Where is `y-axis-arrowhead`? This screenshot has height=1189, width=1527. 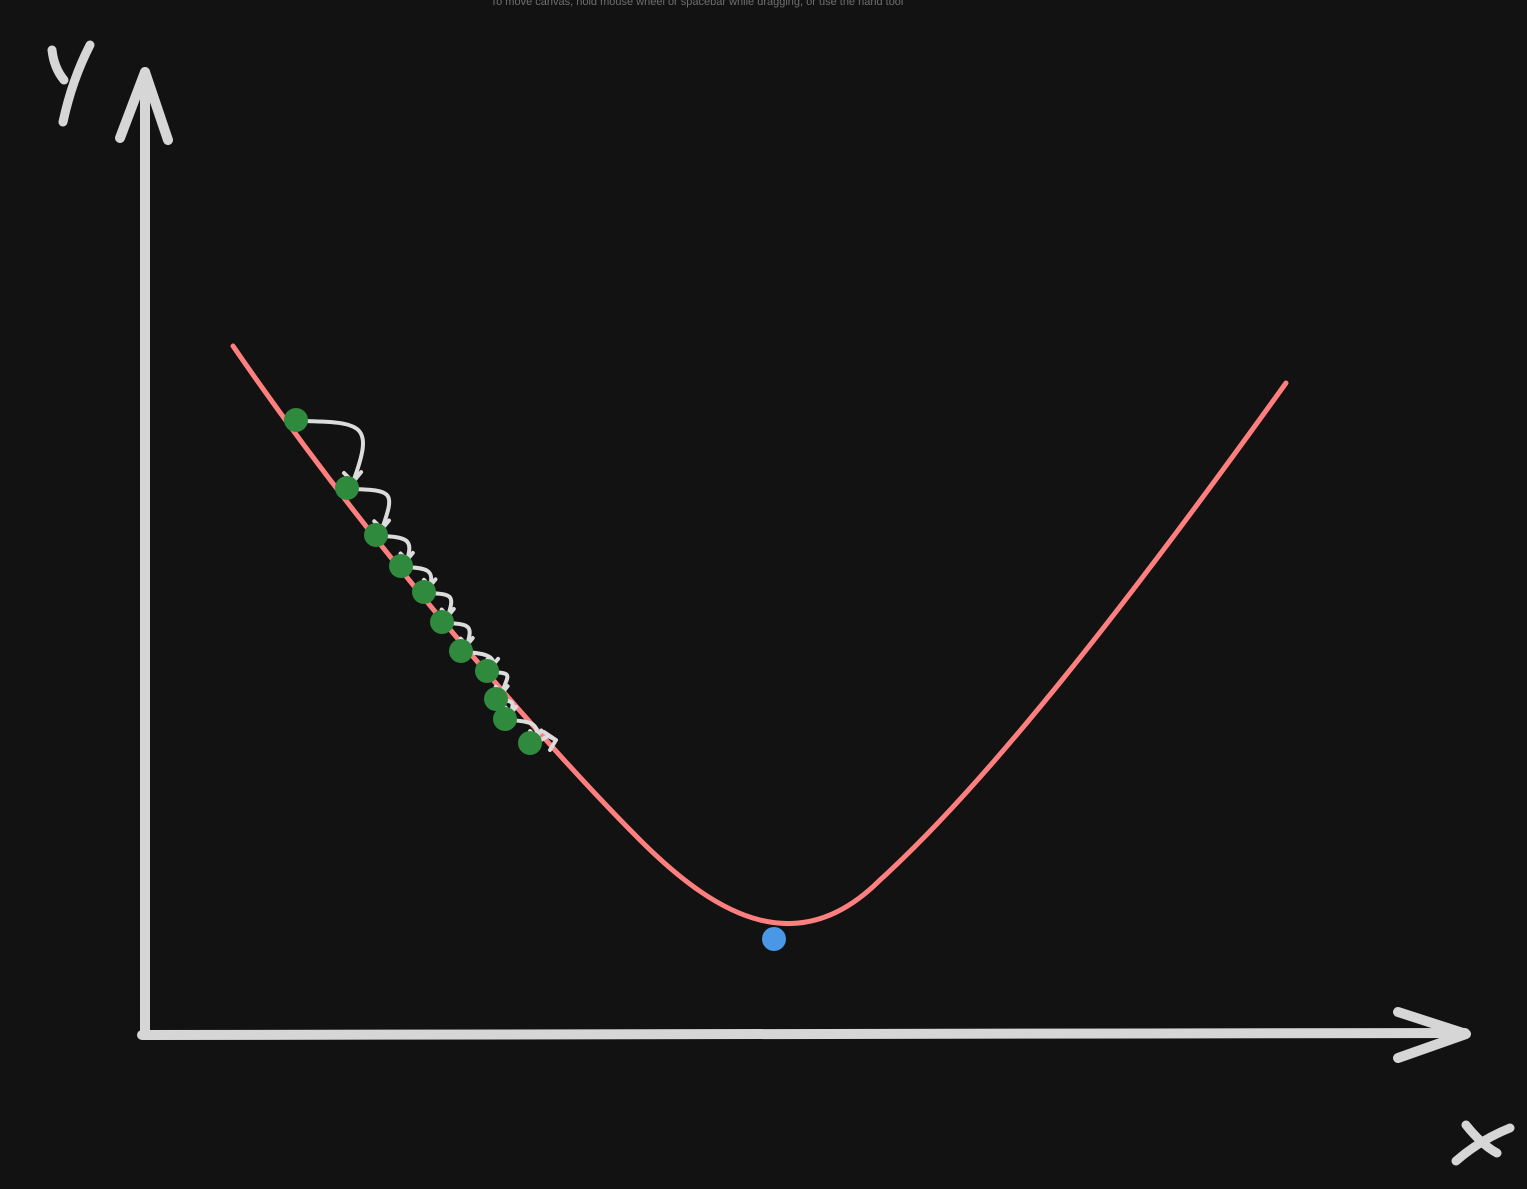 y-axis-arrowhead is located at coordinates (144, 106).